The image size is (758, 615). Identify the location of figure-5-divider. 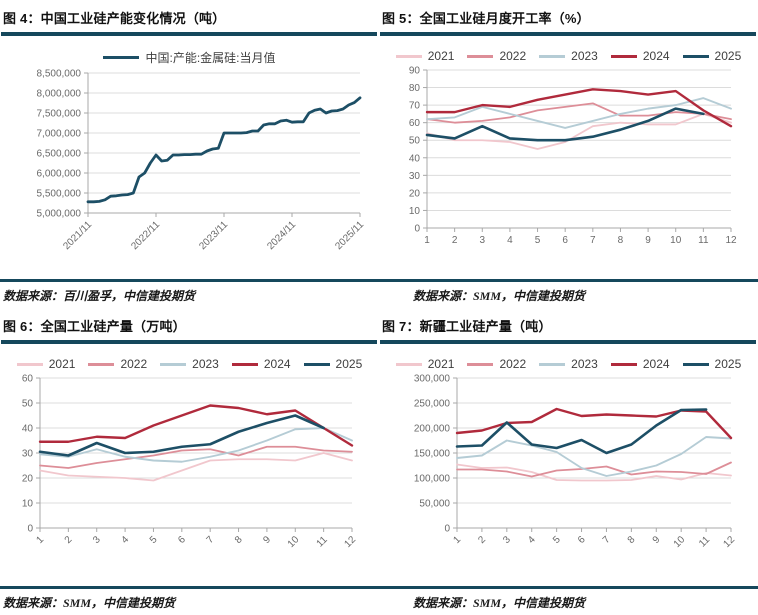
(568, 280).